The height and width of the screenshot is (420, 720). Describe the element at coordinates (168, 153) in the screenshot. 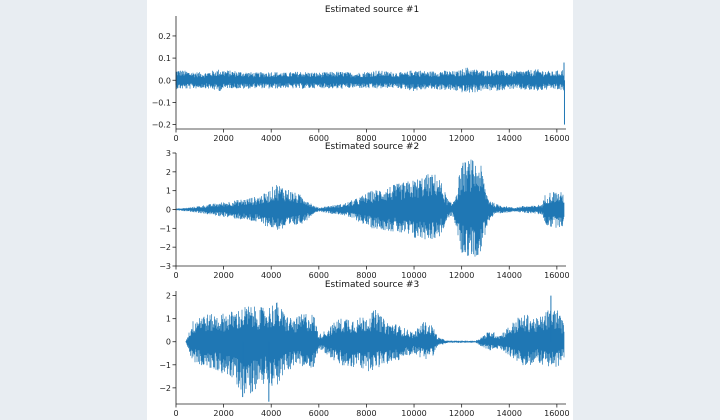

I see `y-tick-label: 3` at that location.